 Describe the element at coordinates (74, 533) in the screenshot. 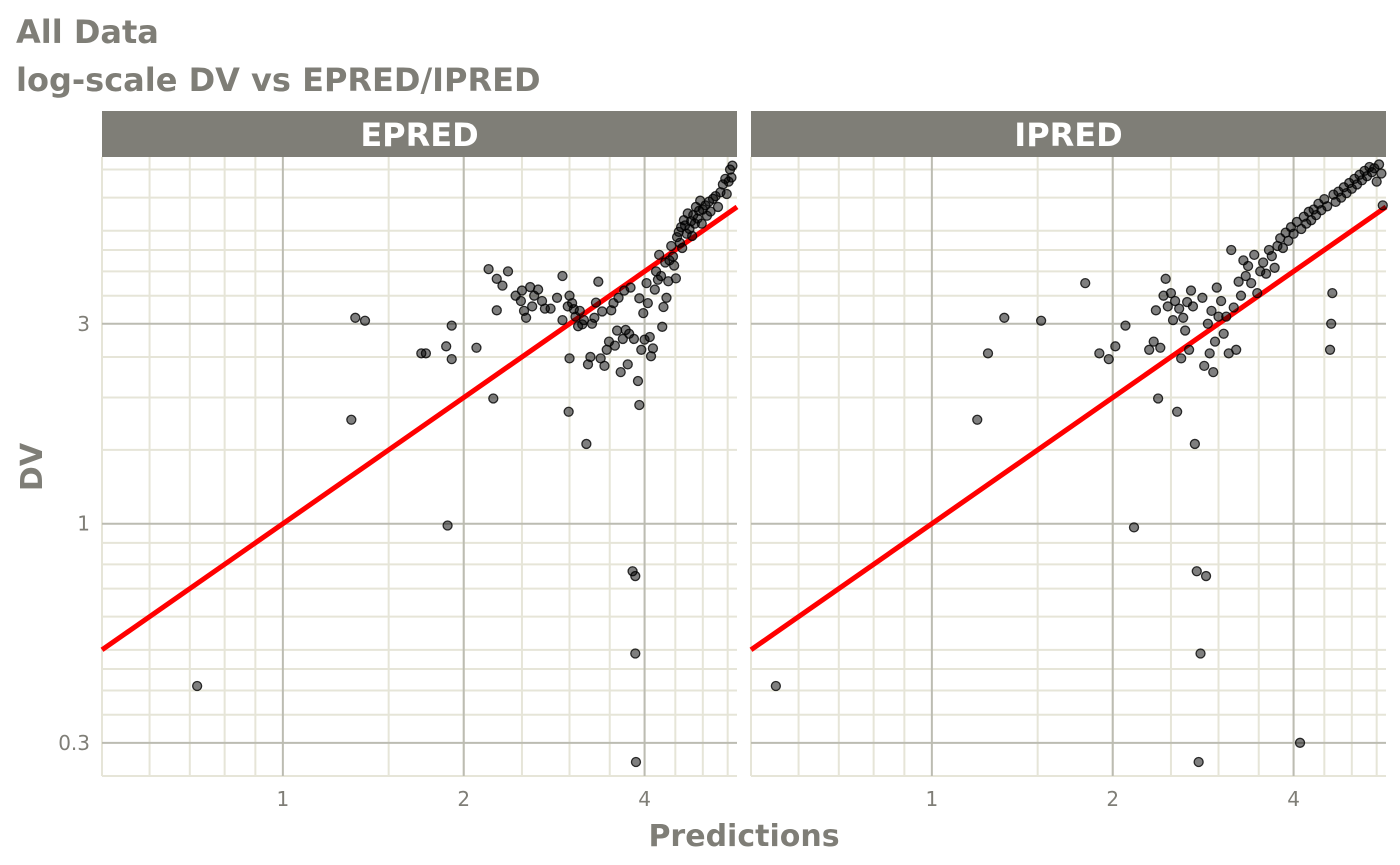

I see `y-axis-ticks: 0.3 1 3` at that location.